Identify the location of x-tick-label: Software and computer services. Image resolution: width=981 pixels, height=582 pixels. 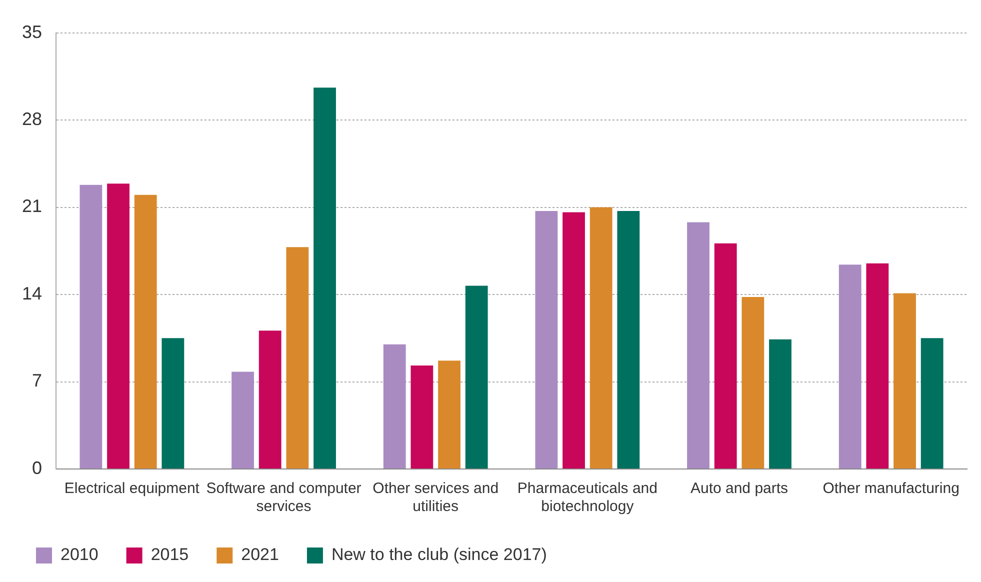
(284, 498).